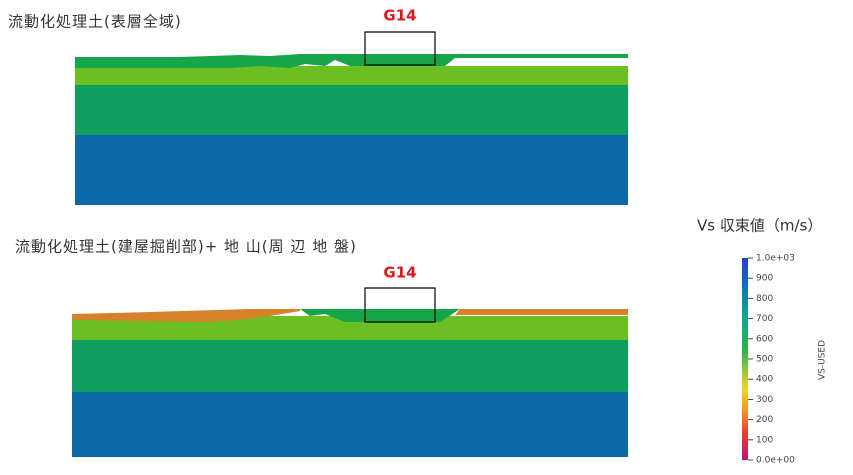 The height and width of the screenshot is (475, 853). Describe the element at coordinates (764, 440) in the screenshot. I see `tick-label: 100` at that location.